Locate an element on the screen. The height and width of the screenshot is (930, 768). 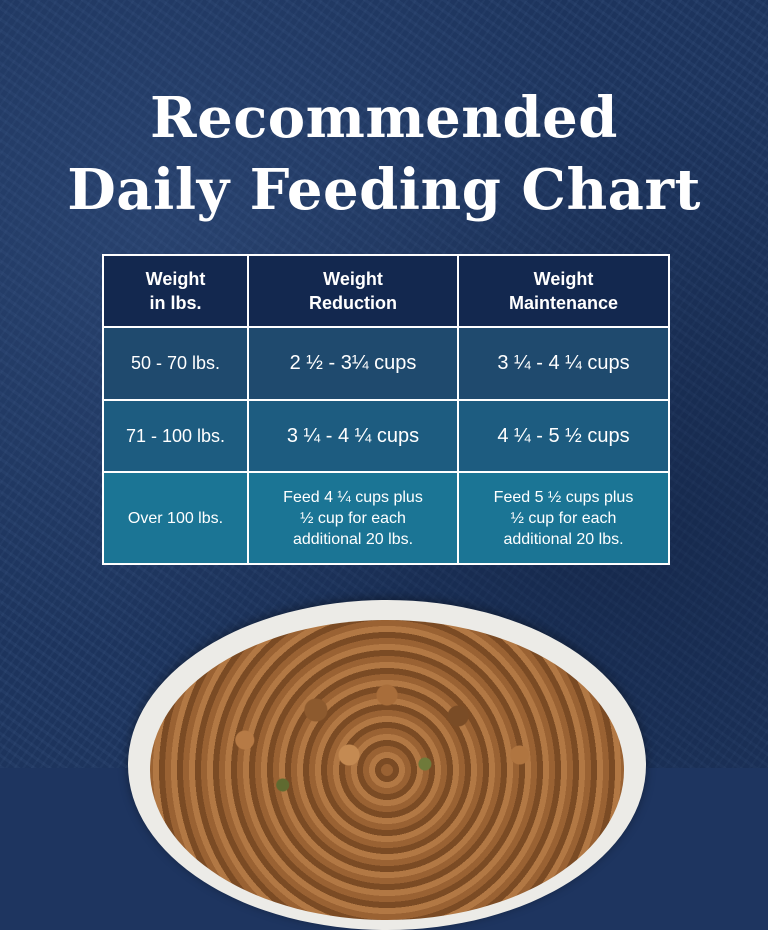
cell-weight: 50 - 70 lbs. is located at coordinates (175, 363).